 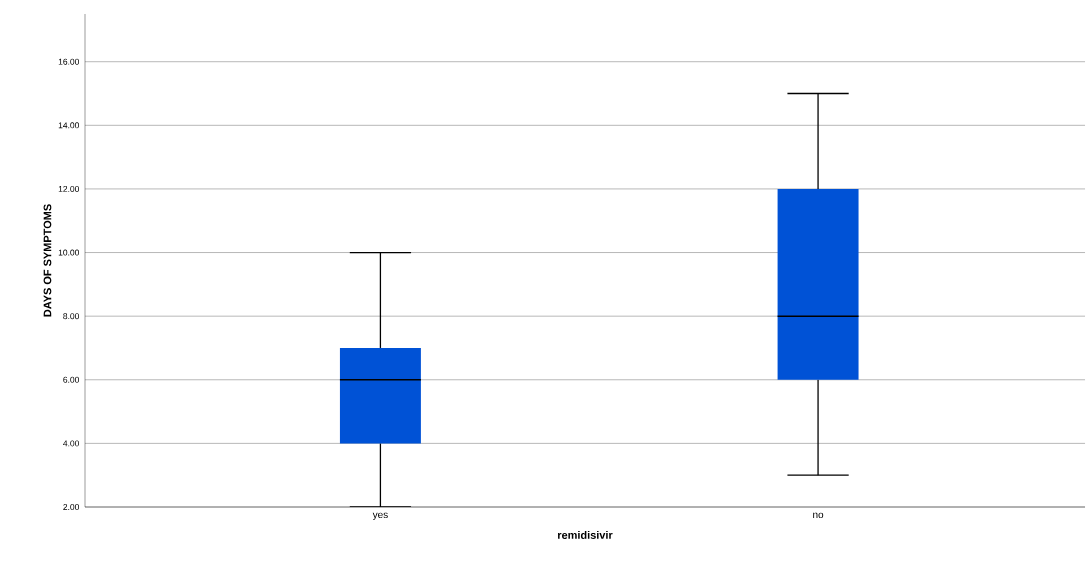 I want to click on y-tick-label: 4.00, so click(x=71, y=443).